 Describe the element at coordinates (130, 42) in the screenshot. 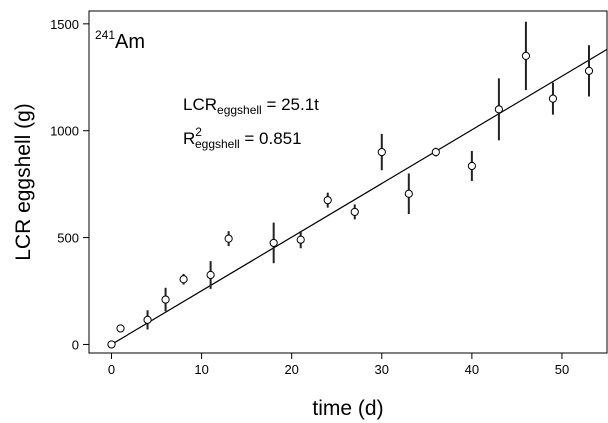

I see `panel-label-text: Am` at that location.